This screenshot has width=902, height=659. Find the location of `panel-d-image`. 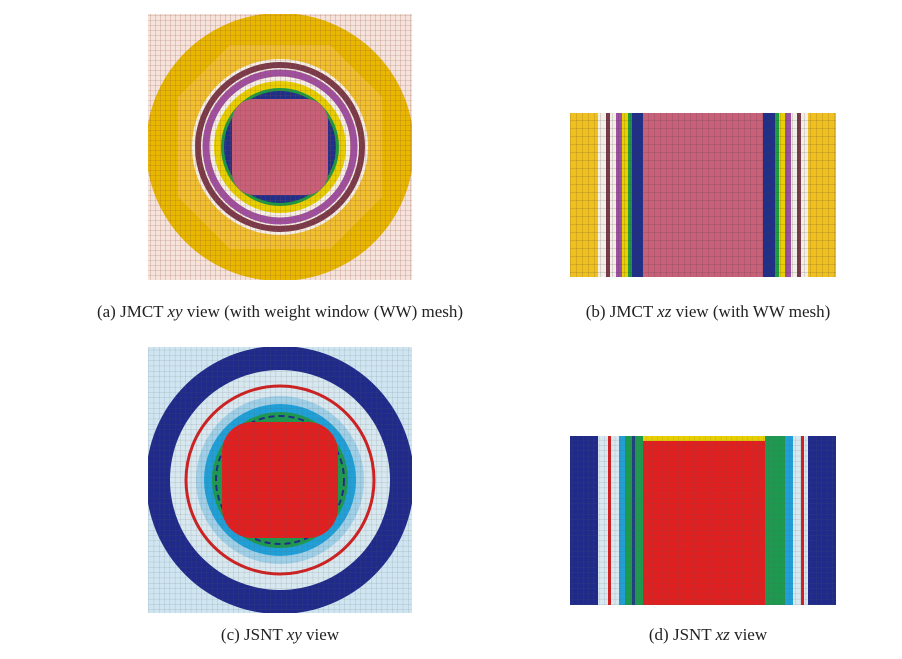

panel-d-image is located at coordinates (703, 520).